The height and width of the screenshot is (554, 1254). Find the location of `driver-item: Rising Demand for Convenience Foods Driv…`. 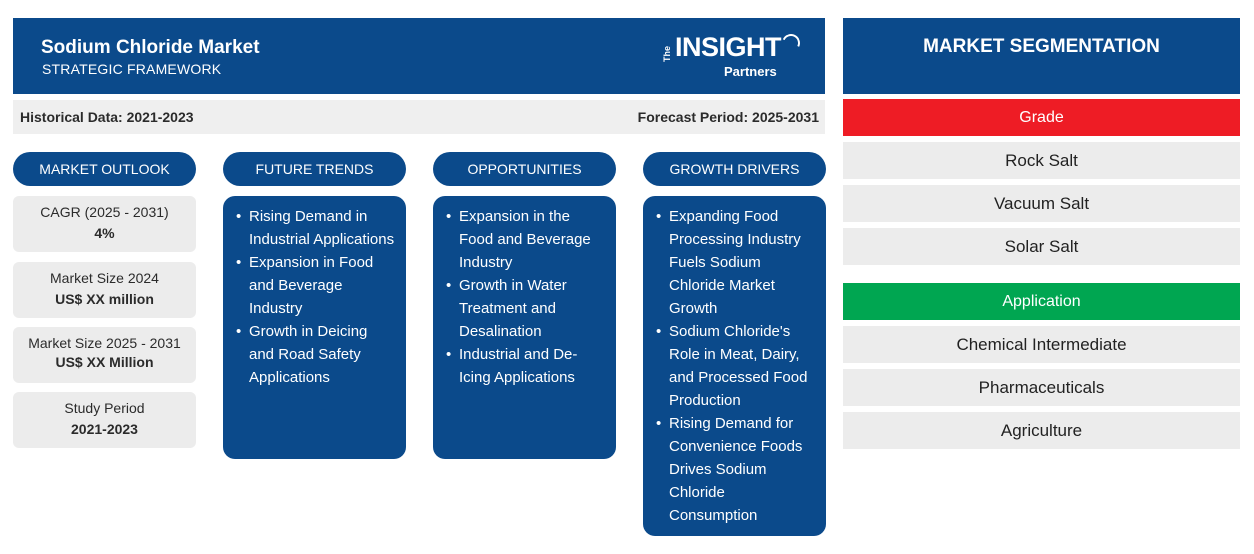

driver-item: Rising Demand for Convenience Foods Driv… is located at coordinates (736, 469).